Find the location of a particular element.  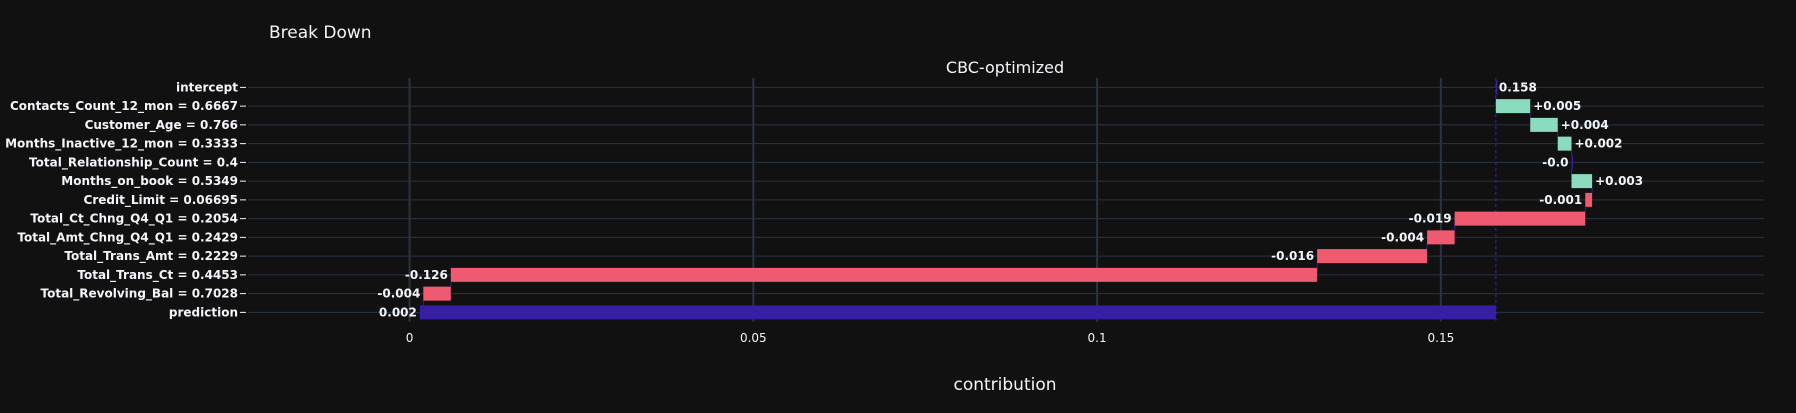

y-tick-label: Months_on_book = 0.5349 is located at coordinates (149, 181).